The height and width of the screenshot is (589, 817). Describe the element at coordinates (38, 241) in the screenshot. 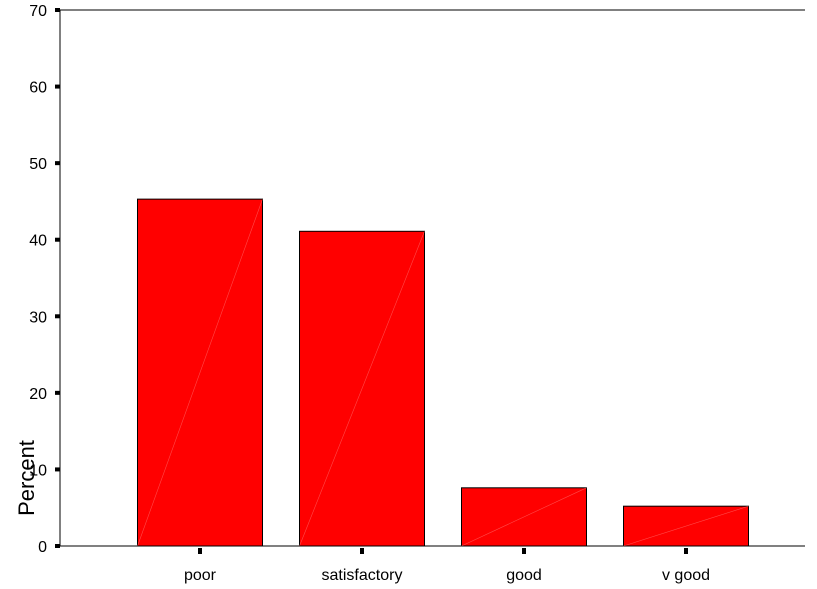

I see `y-tick-label: 40` at that location.